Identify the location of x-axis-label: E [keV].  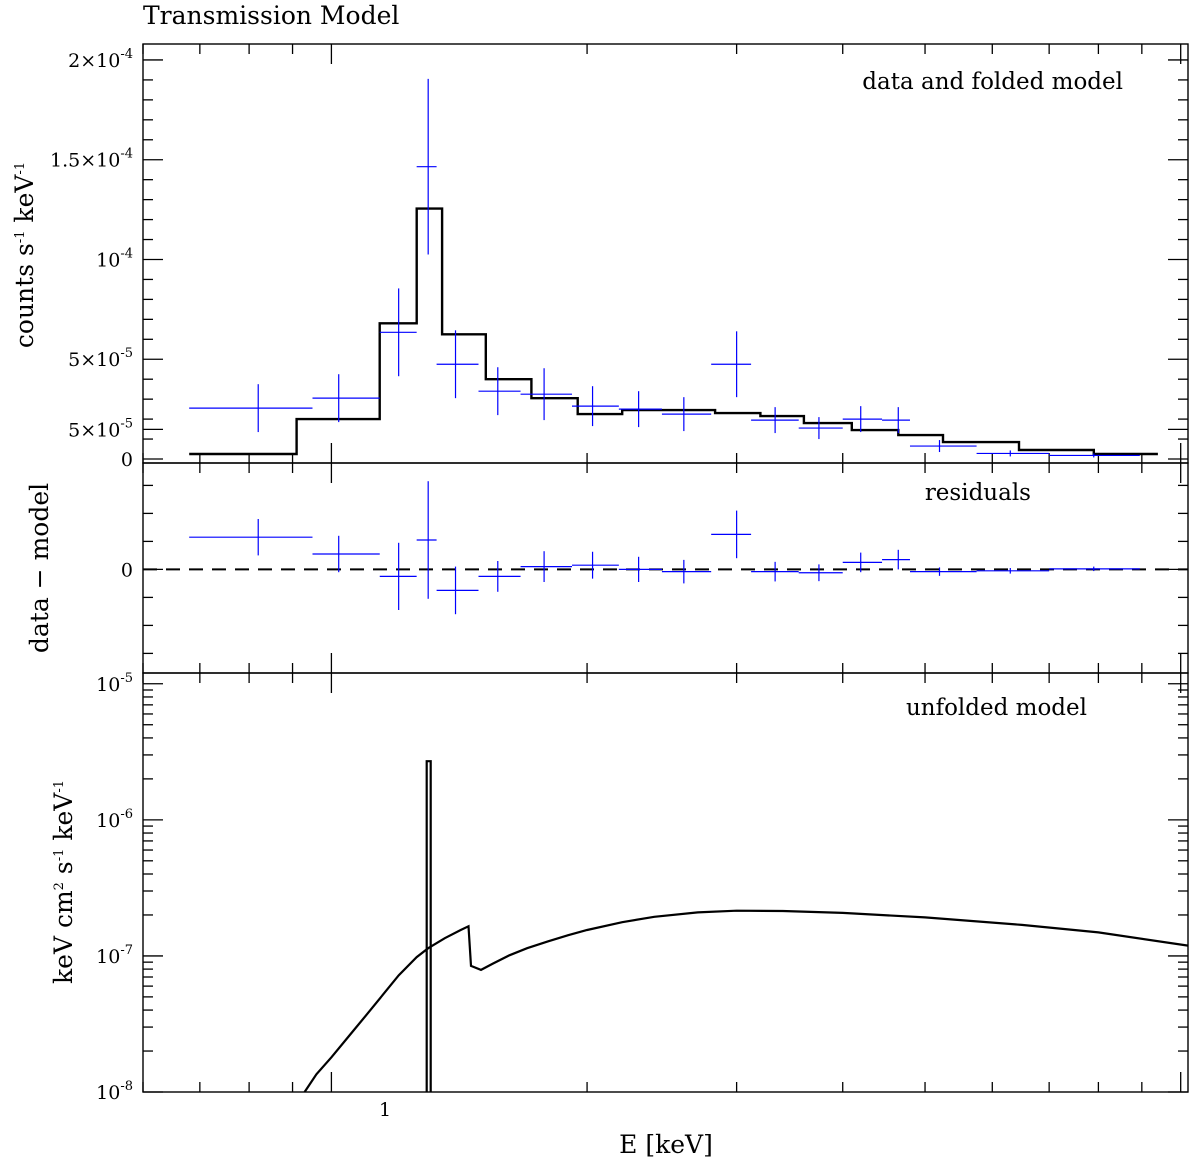
(666, 1144).